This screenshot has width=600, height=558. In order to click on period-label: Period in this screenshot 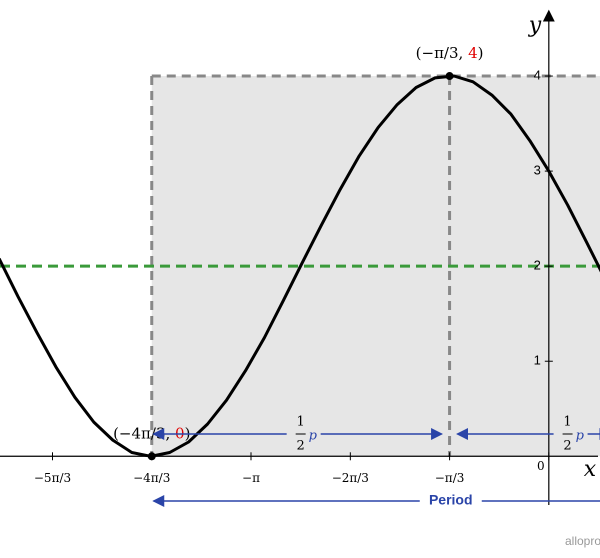, I will do `click(451, 500)`.